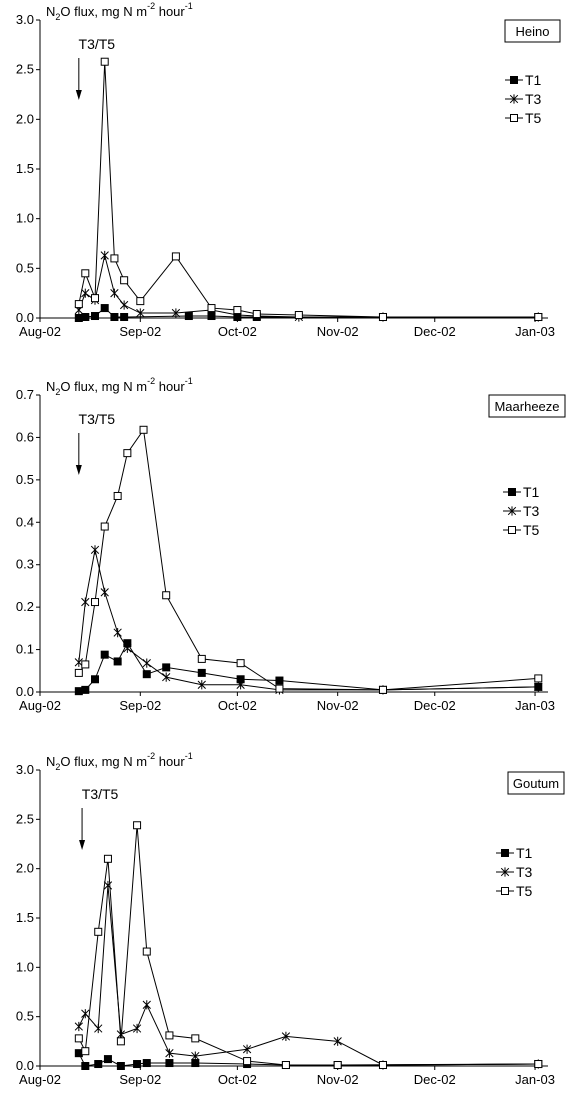 This screenshot has width=567, height=1100. I want to click on y-tick-label: 2.5, so click(25, 69).